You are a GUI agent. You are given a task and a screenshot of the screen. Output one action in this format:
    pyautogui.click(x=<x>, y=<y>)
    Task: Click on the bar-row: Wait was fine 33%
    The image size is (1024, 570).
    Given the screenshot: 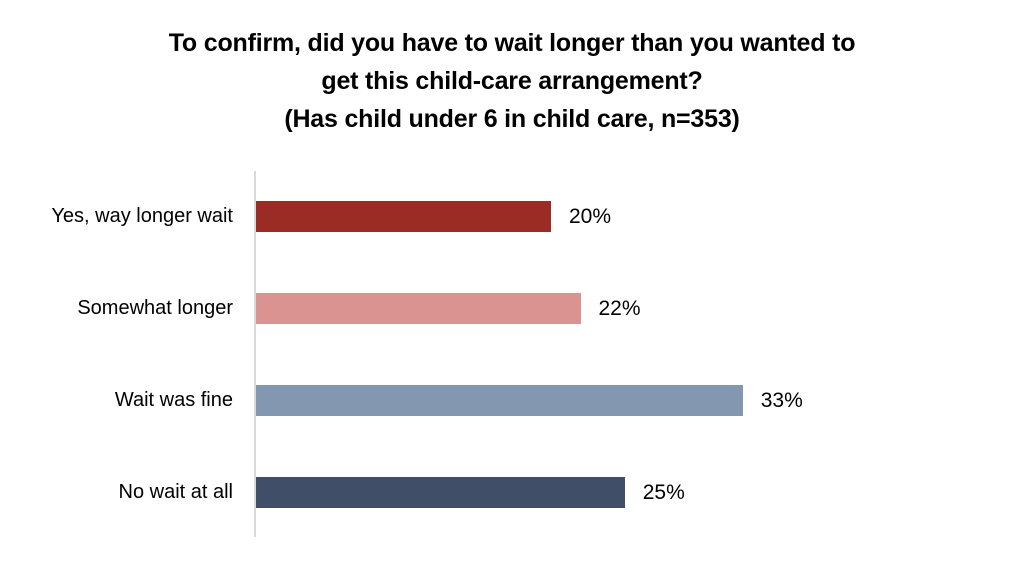 What is the action you would take?
    pyautogui.click(x=512, y=400)
    